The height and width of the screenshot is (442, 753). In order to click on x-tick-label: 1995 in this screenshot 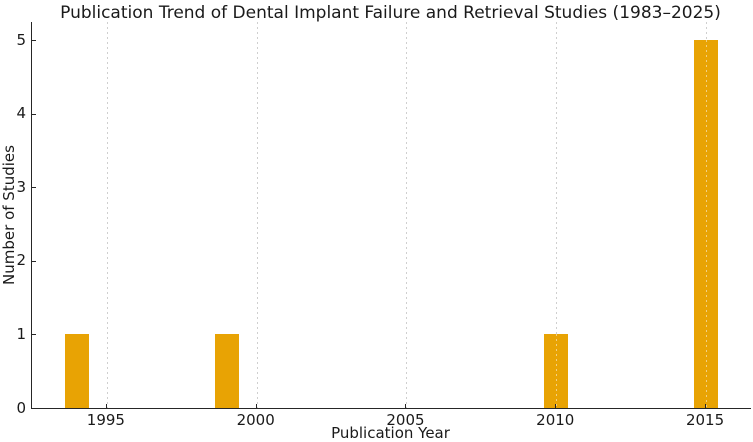, I will do `click(105, 420)`.